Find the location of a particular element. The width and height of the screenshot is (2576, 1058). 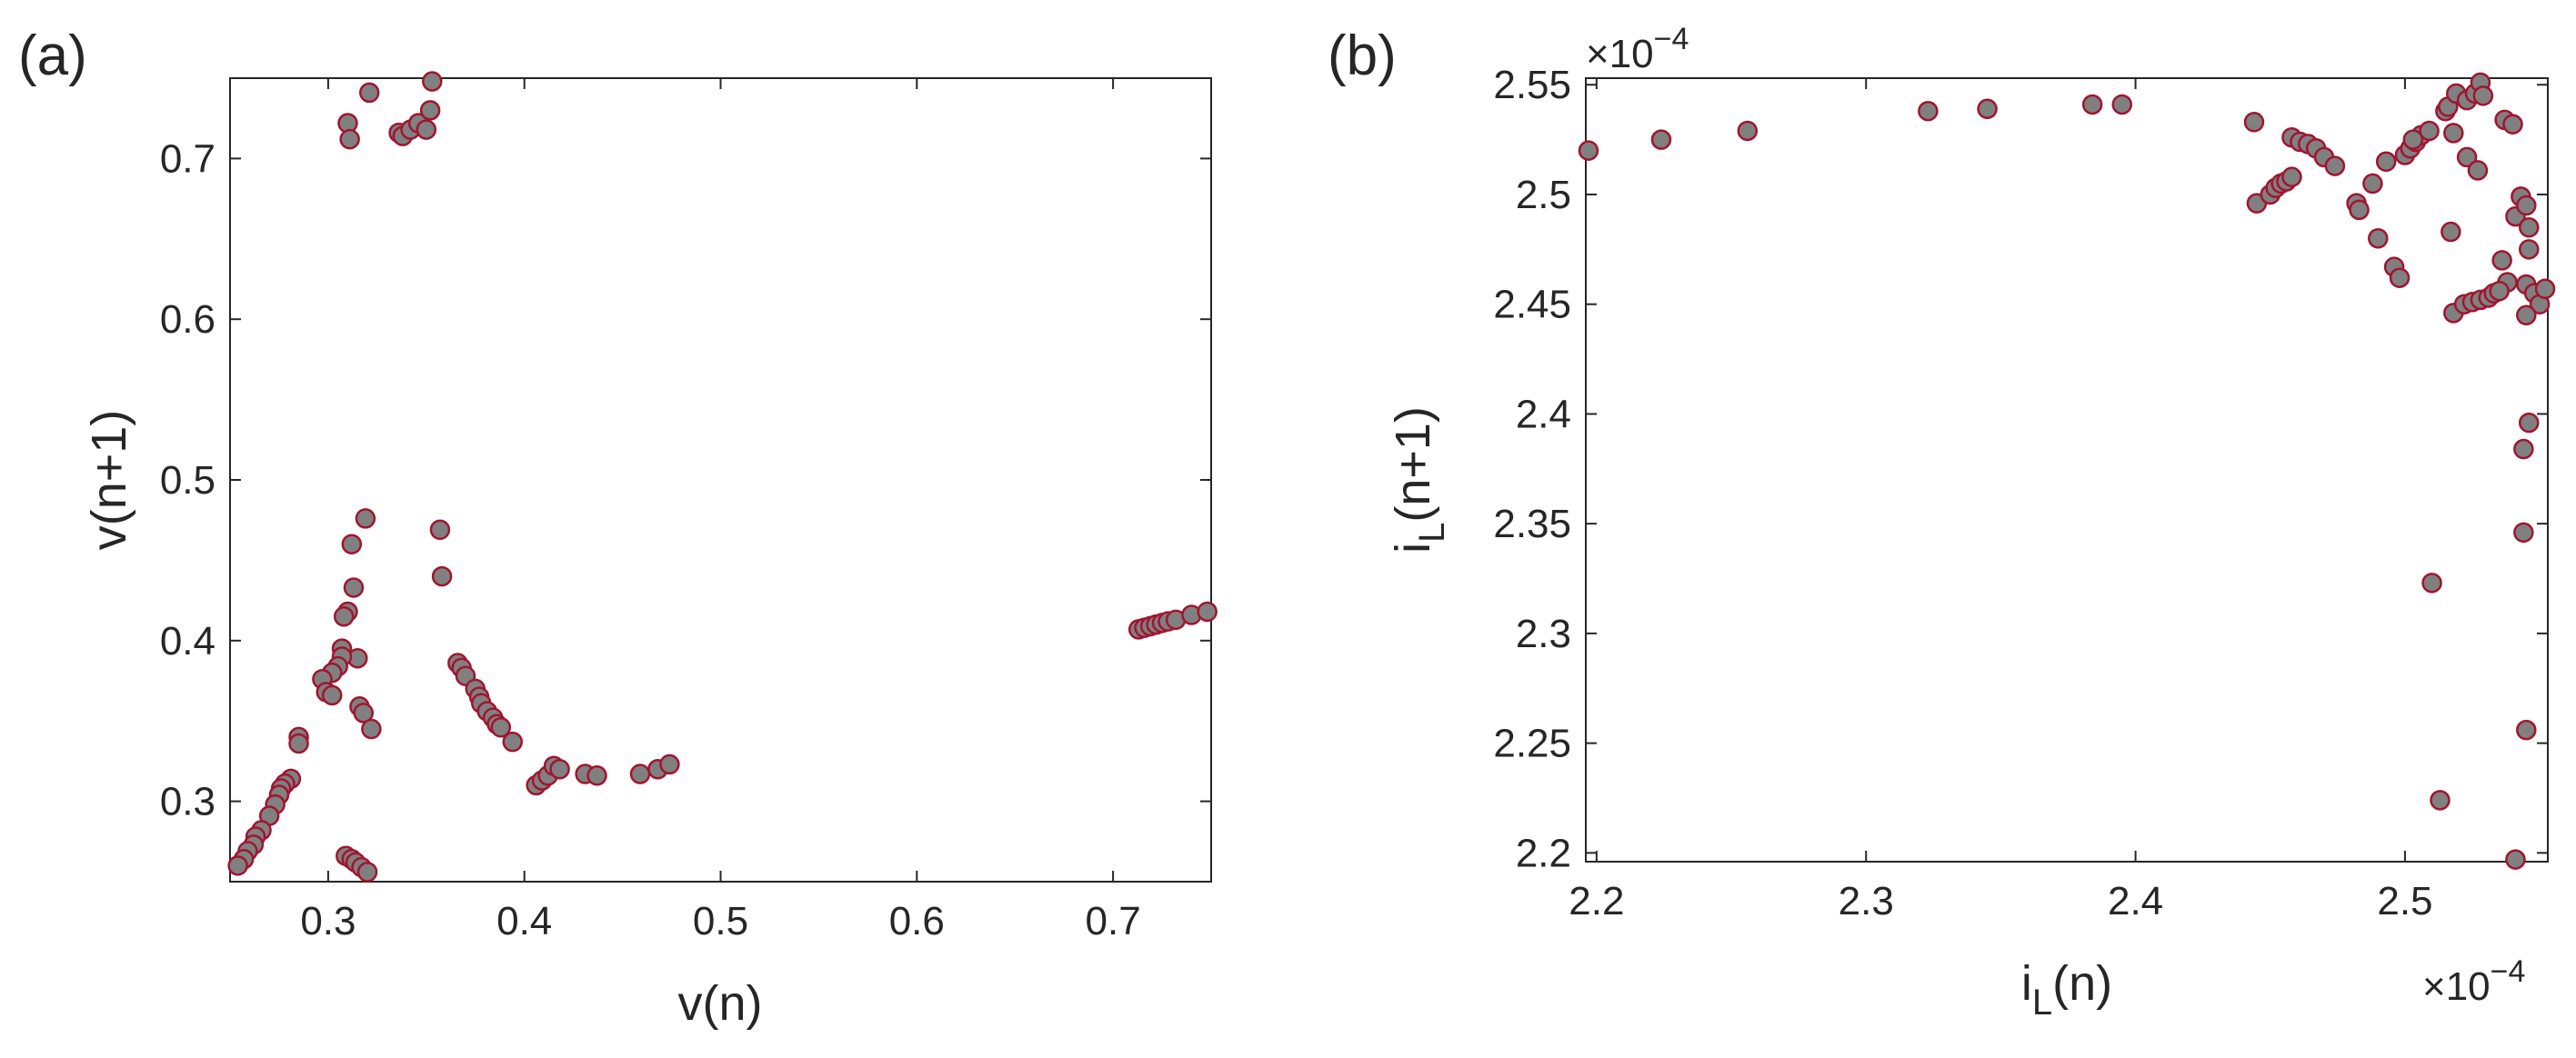

x-tick-label: 2.2 is located at coordinates (1596, 901).